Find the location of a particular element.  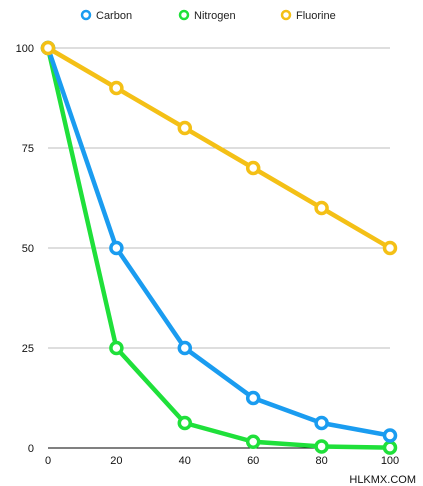

y-tick-label: 100 is located at coordinates (25, 49).